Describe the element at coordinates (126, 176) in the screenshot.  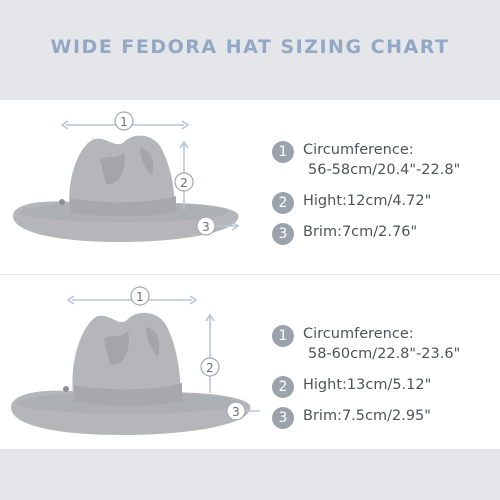
I see `hat-diagram-1: 1 2 3` at that location.